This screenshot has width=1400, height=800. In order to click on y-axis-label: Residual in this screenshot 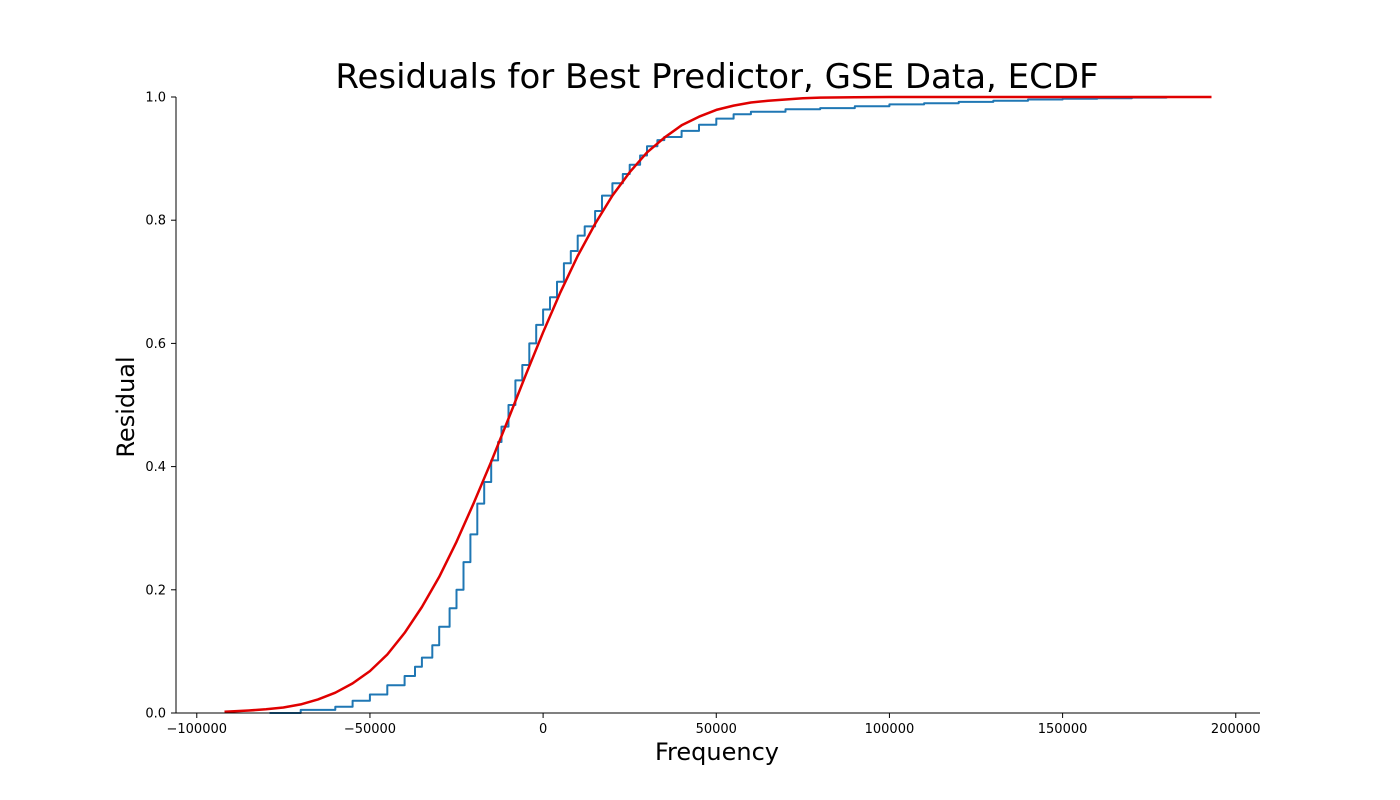, I will do `click(126, 406)`.